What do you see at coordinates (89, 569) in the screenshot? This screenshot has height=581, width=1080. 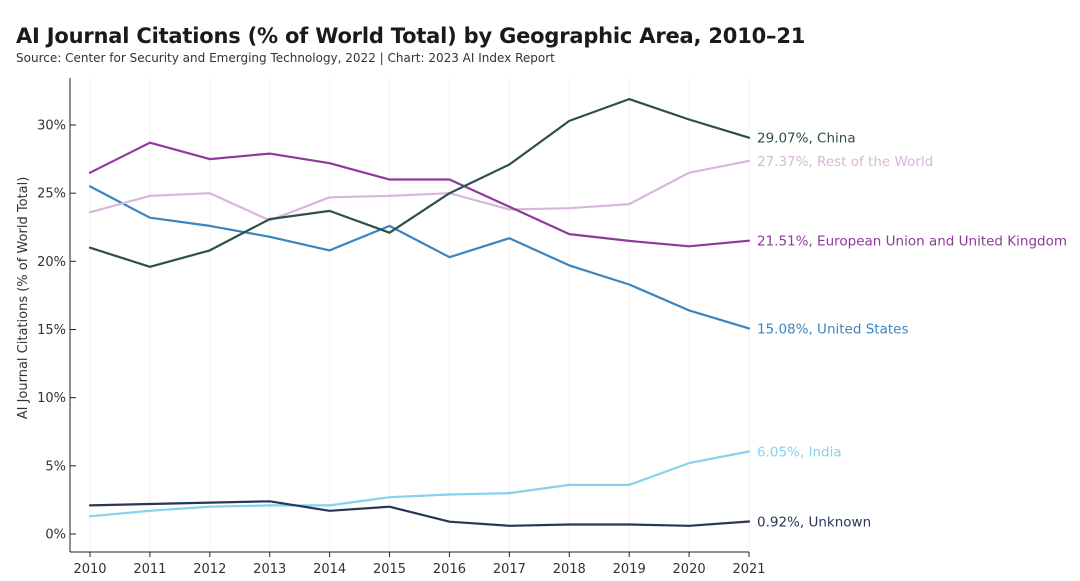 I see `x-tick-label: 2010` at bounding box center [89, 569].